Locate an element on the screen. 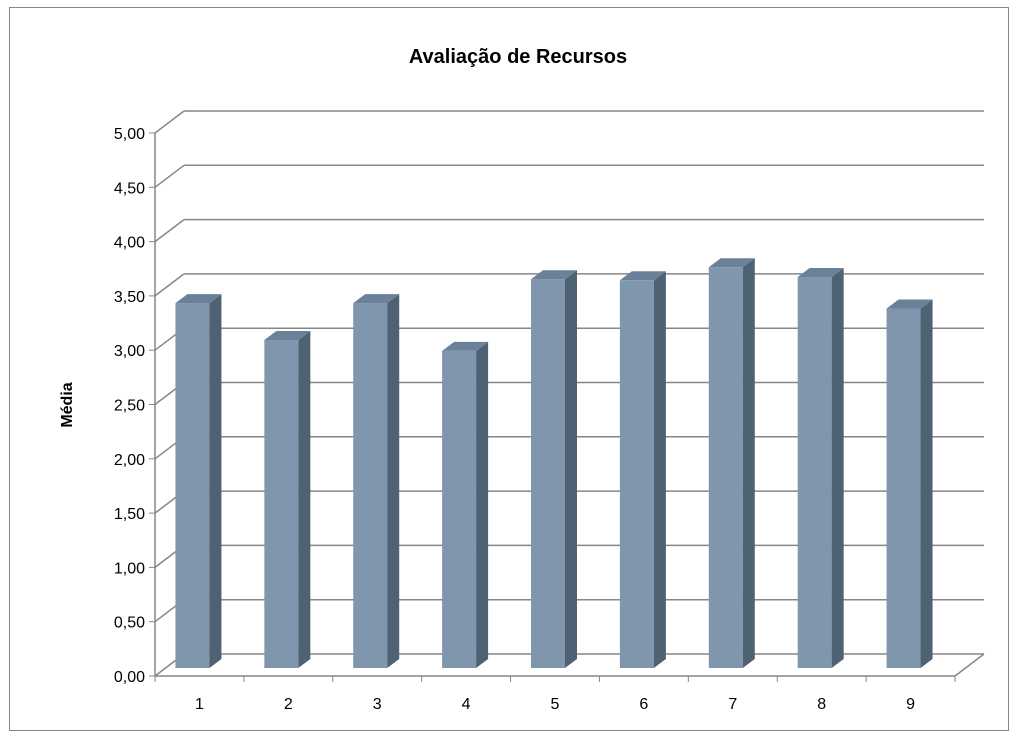 This screenshot has height=733, width=1011. chart-title: Avaliação de Recursos is located at coordinates (518, 57).